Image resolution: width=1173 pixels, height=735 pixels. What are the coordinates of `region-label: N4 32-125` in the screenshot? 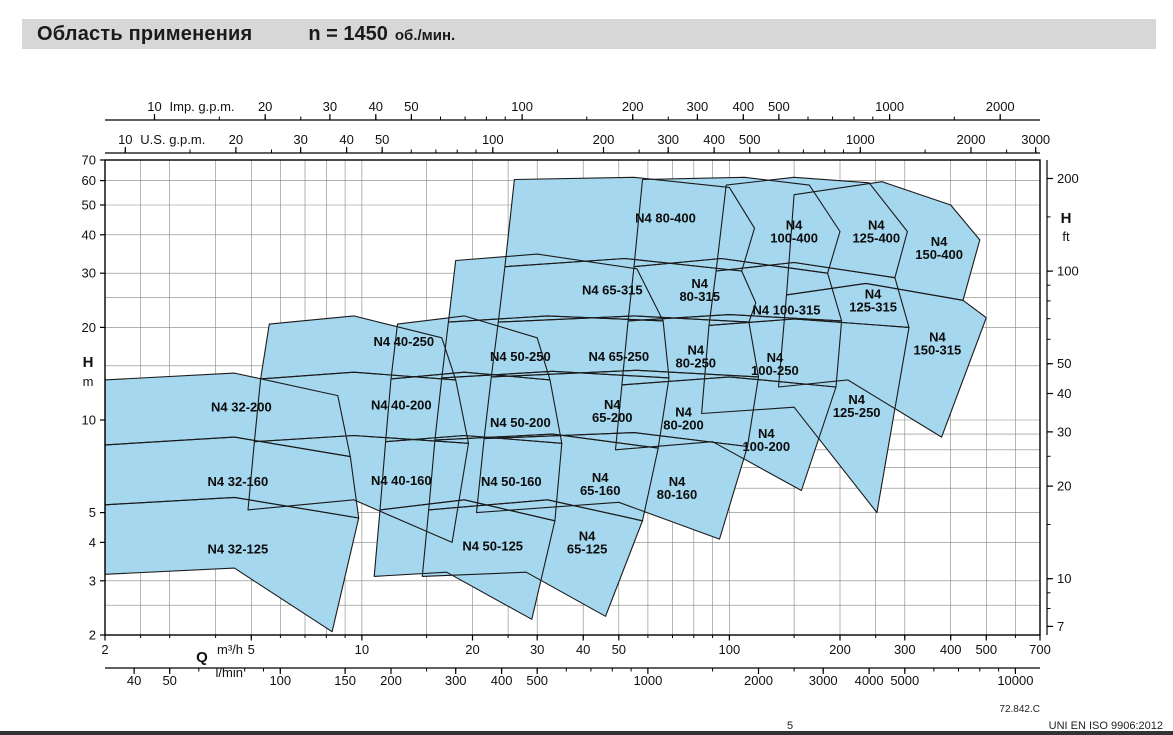 It's located at (238, 549).